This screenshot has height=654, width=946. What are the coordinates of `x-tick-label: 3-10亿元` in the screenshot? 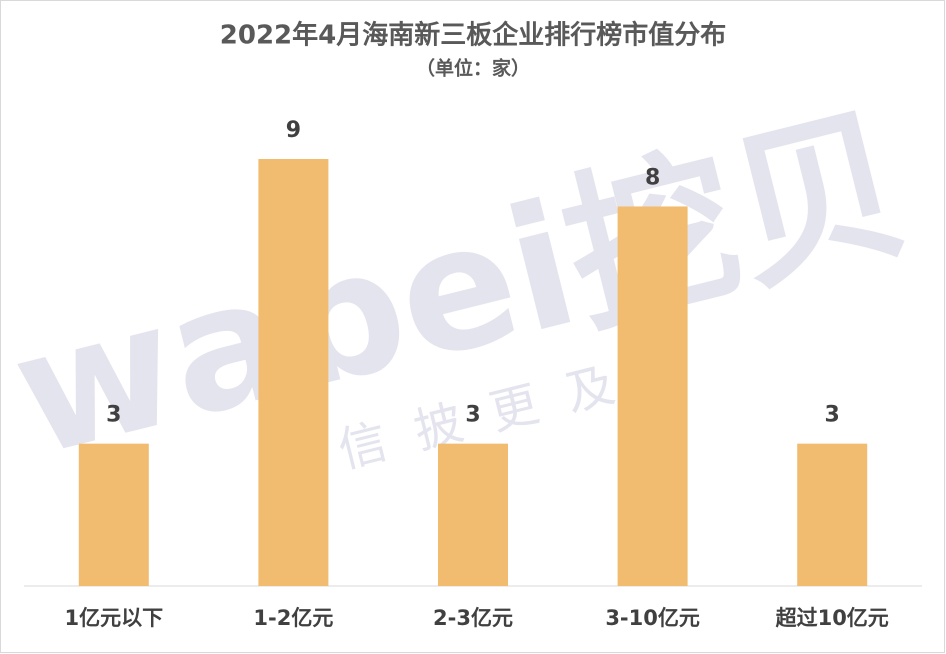 It's located at (652, 618).